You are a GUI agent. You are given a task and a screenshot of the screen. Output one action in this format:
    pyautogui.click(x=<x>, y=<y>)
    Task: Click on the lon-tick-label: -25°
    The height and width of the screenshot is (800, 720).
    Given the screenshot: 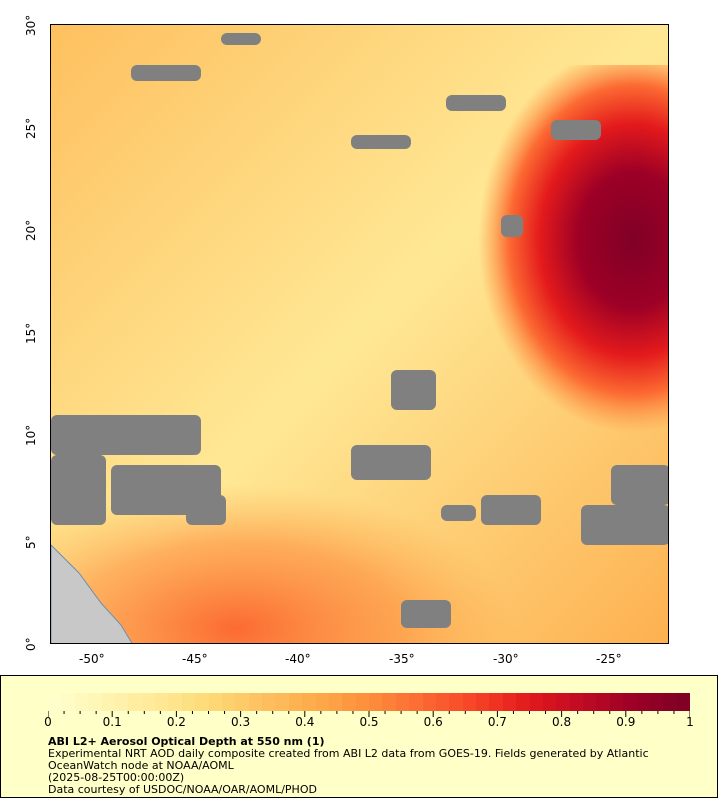 What is the action you would take?
    pyautogui.click(x=609, y=659)
    